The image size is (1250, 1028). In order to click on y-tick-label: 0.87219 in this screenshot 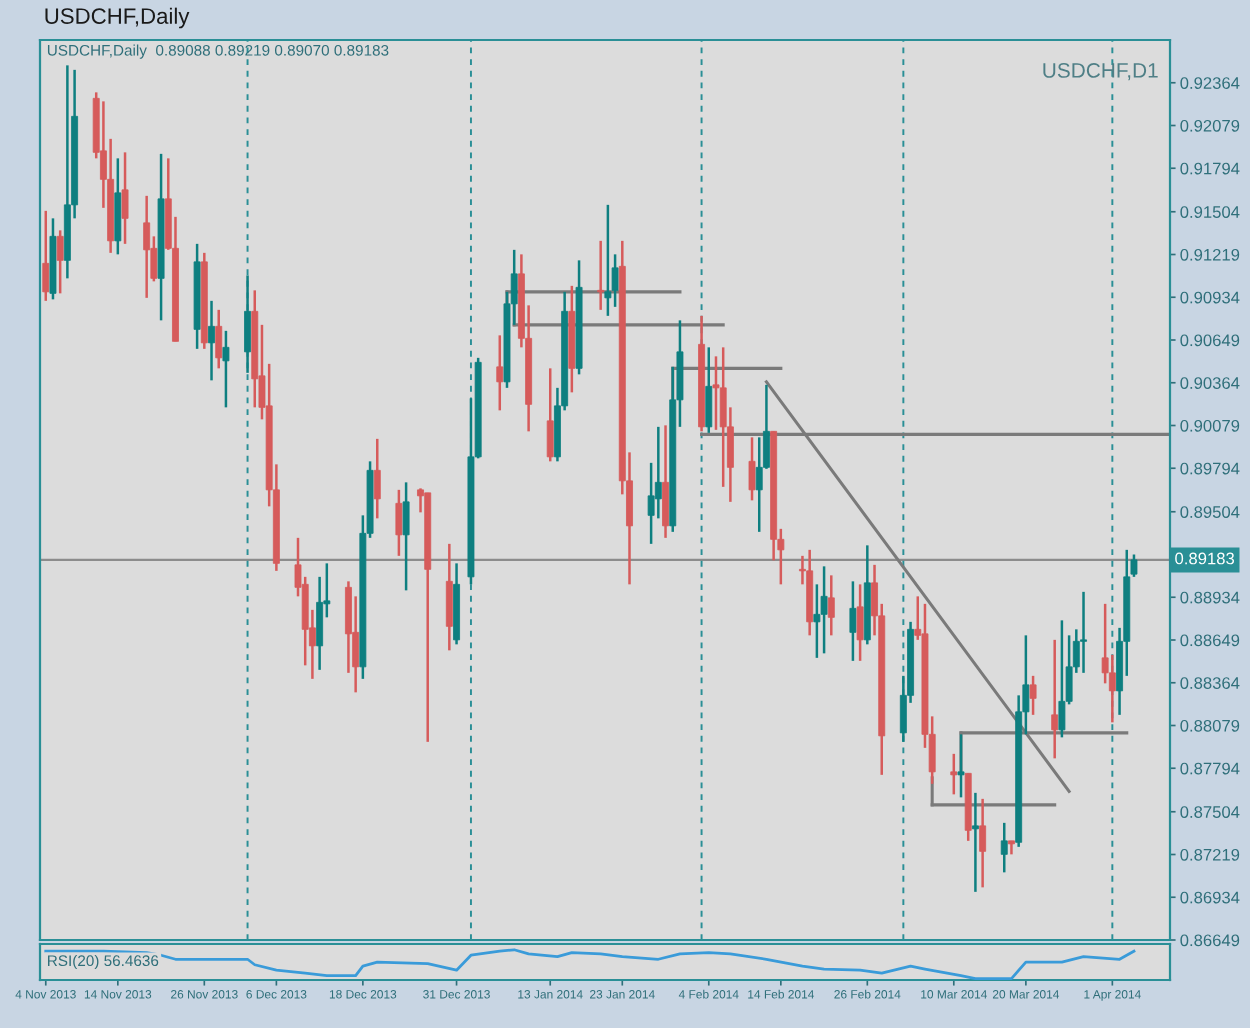, I will do `click(1210, 854)`.